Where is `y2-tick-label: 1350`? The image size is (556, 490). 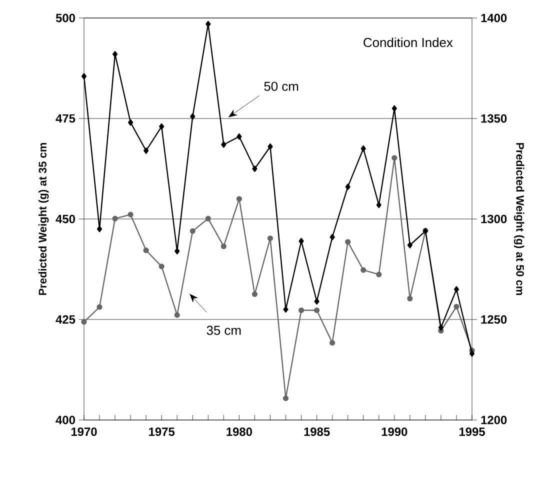 y2-tick-label: 1350 is located at coordinates (494, 118).